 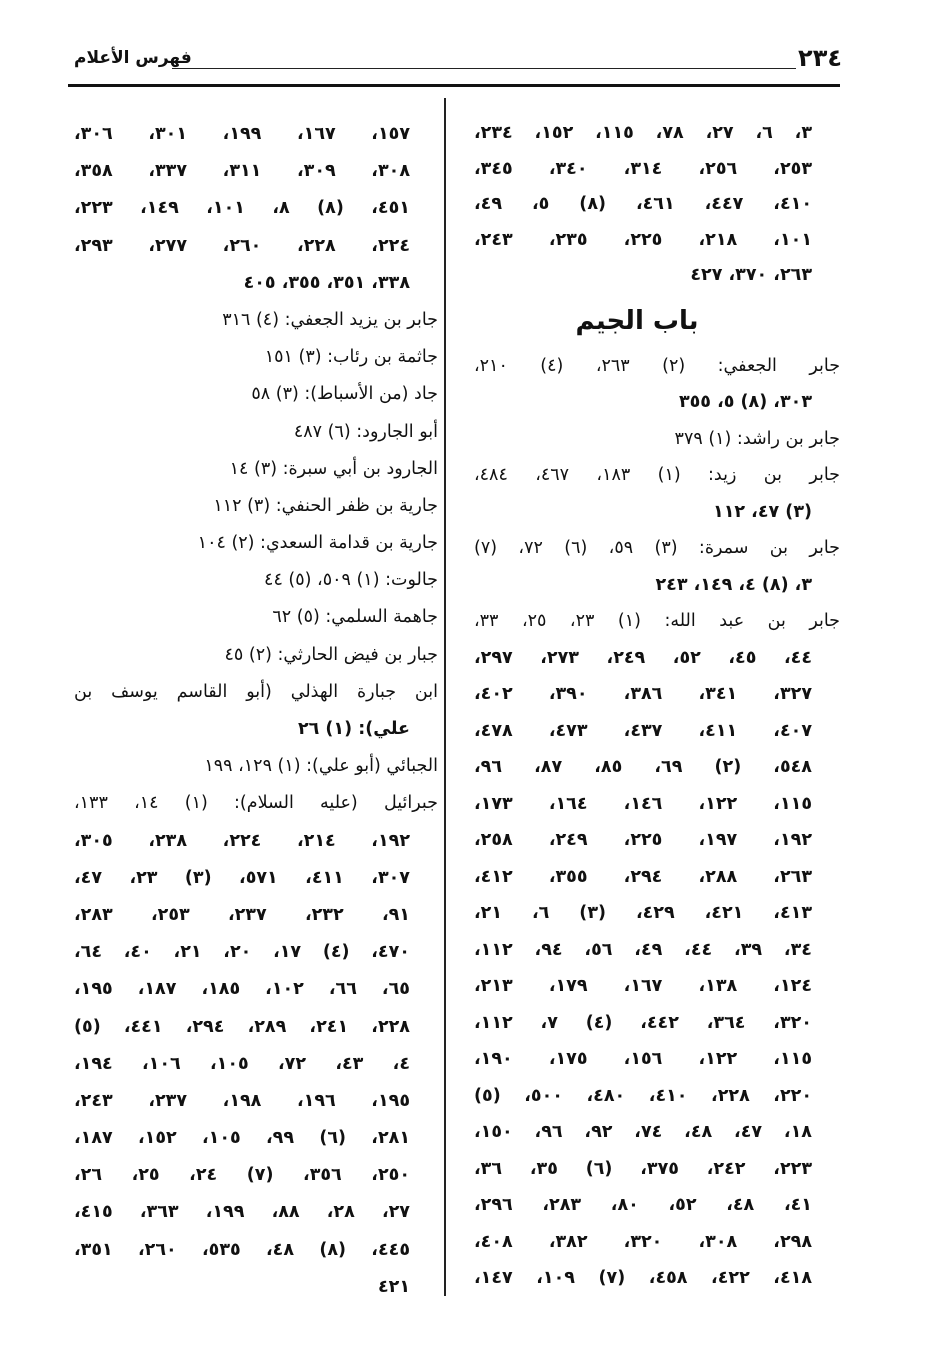 I want to click on index-entry: الجبائي (أبو علي): (١) ١٢٩، ١٩٩, so click(x=321, y=766).